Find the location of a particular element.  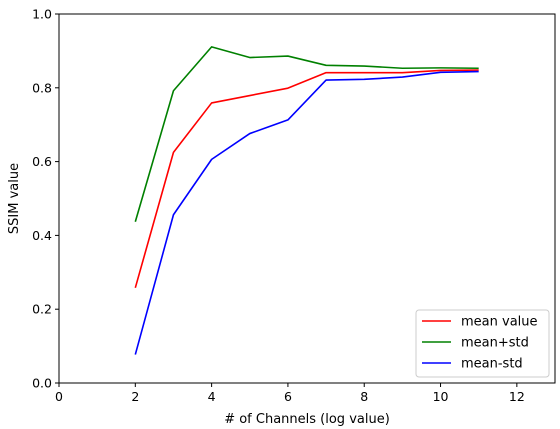

x-tick-label: 4 is located at coordinates (212, 396).